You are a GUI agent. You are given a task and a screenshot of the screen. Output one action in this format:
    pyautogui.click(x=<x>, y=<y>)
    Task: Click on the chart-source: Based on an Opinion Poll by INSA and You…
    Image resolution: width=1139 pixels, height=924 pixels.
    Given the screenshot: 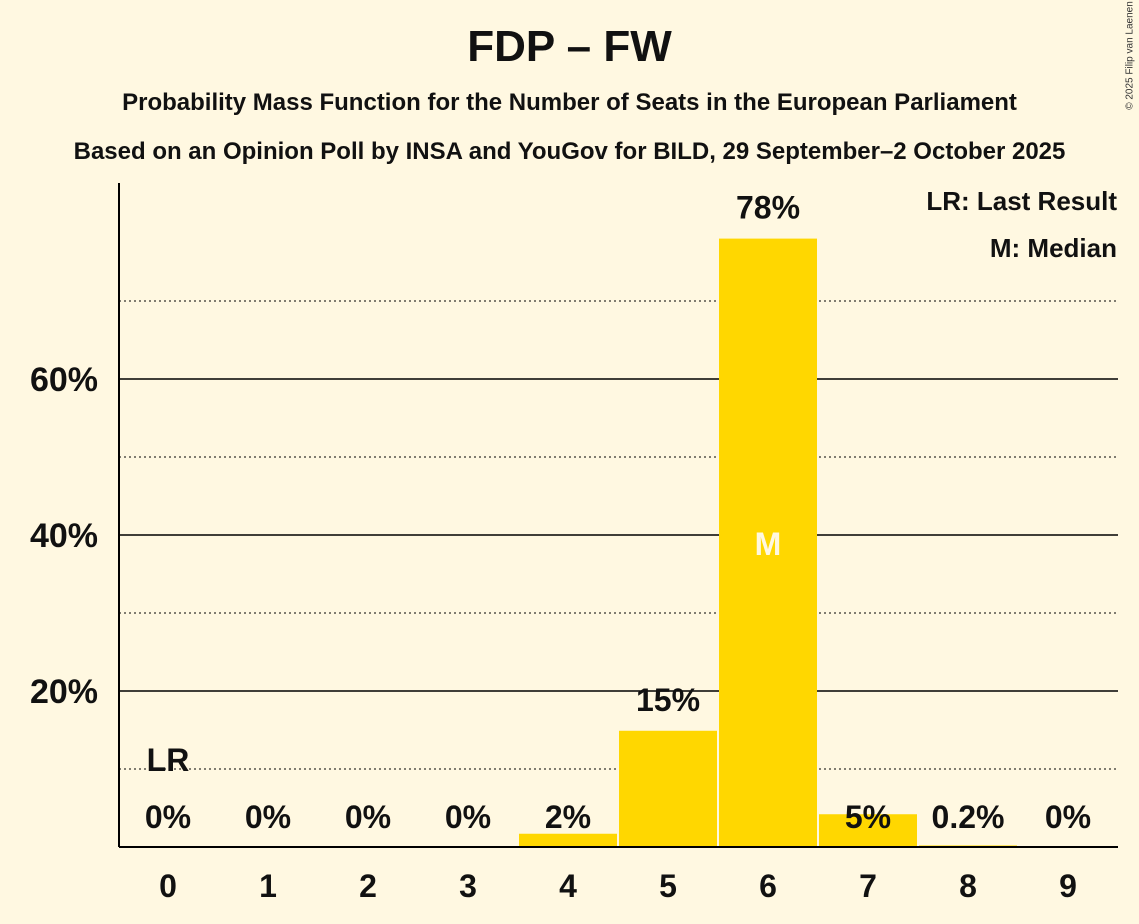 What is the action you would take?
    pyautogui.click(x=569, y=151)
    